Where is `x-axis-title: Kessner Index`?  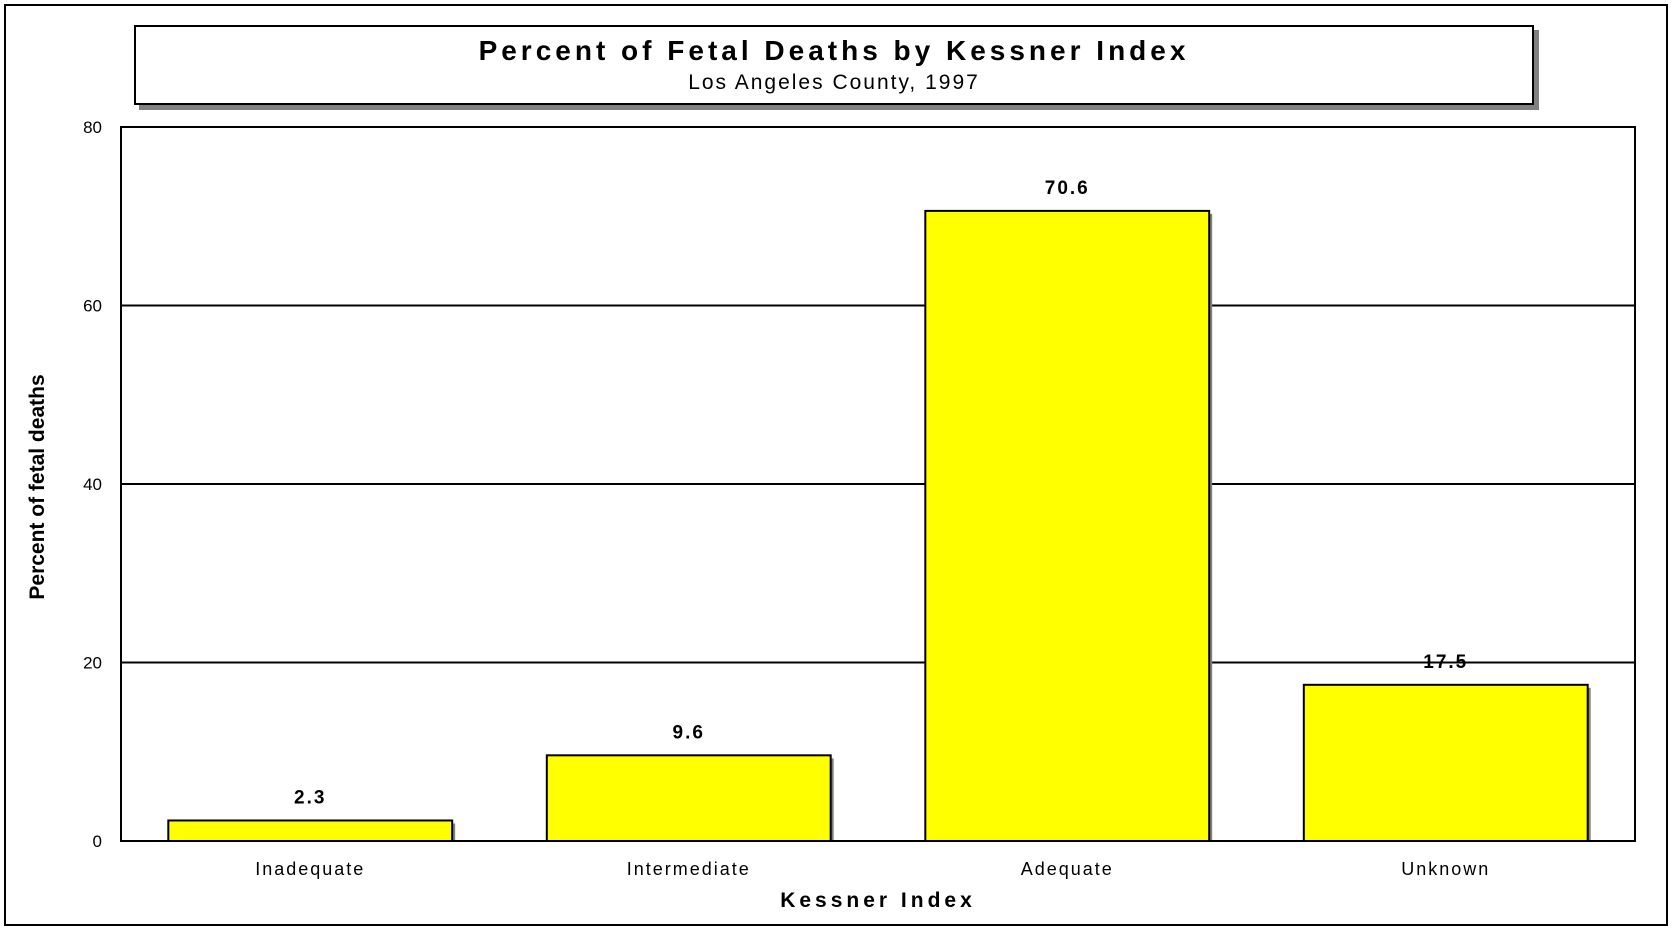 x-axis-title: Kessner Index is located at coordinates (878, 900).